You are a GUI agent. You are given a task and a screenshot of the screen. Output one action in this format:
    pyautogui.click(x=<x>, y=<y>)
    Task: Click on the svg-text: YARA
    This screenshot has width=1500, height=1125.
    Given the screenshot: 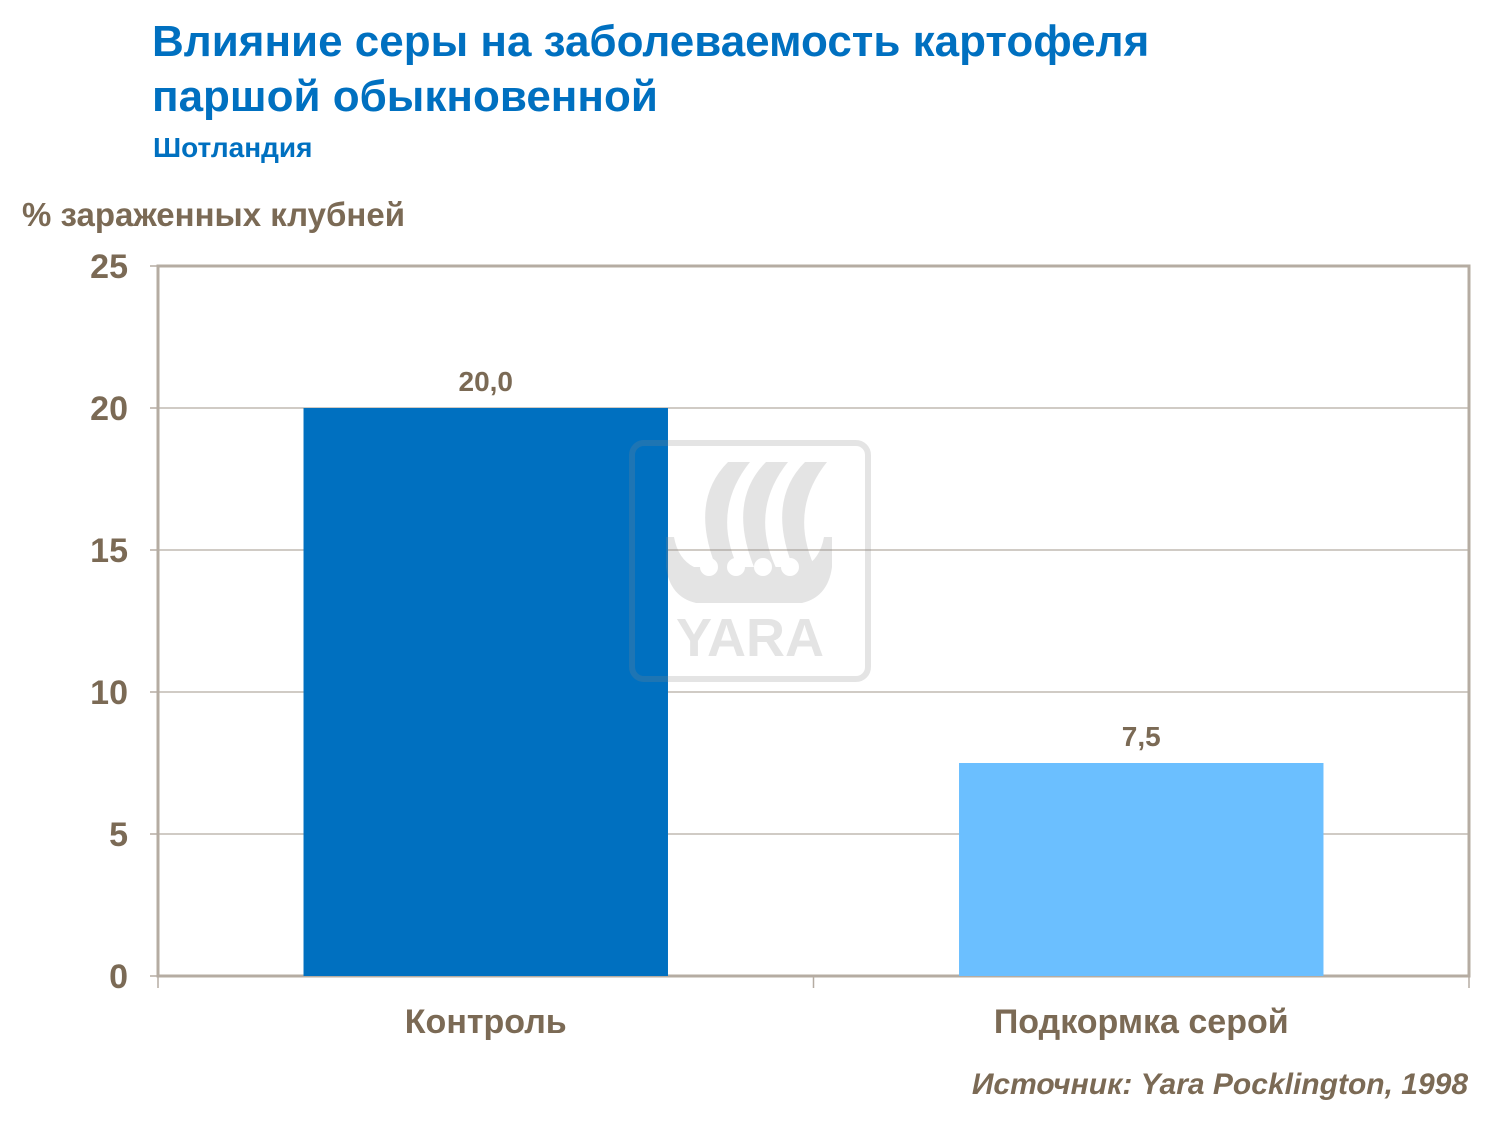 What is the action you would take?
    pyautogui.click(x=750, y=638)
    